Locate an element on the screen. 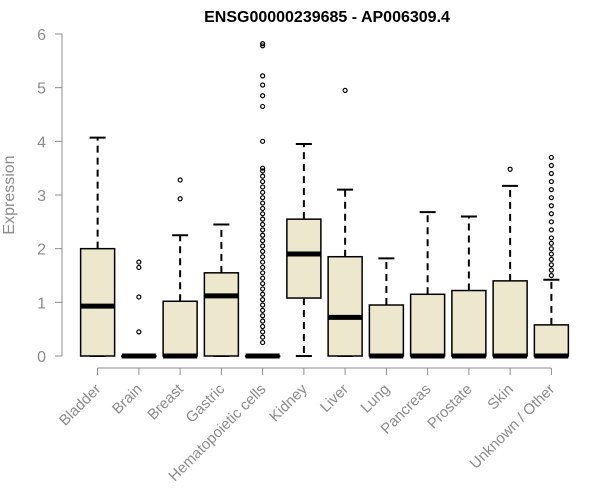 The width and height of the screenshot is (600, 500). x-tick-label: Prostate is located at coordinates (450, 407).